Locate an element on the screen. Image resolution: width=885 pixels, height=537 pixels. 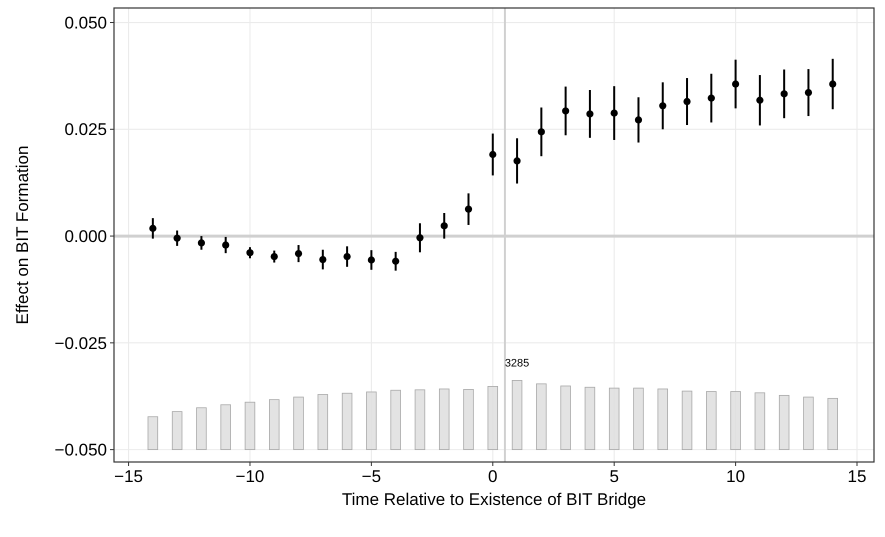
y-tick-label: −0.025 is located at coordinates (80, 343).